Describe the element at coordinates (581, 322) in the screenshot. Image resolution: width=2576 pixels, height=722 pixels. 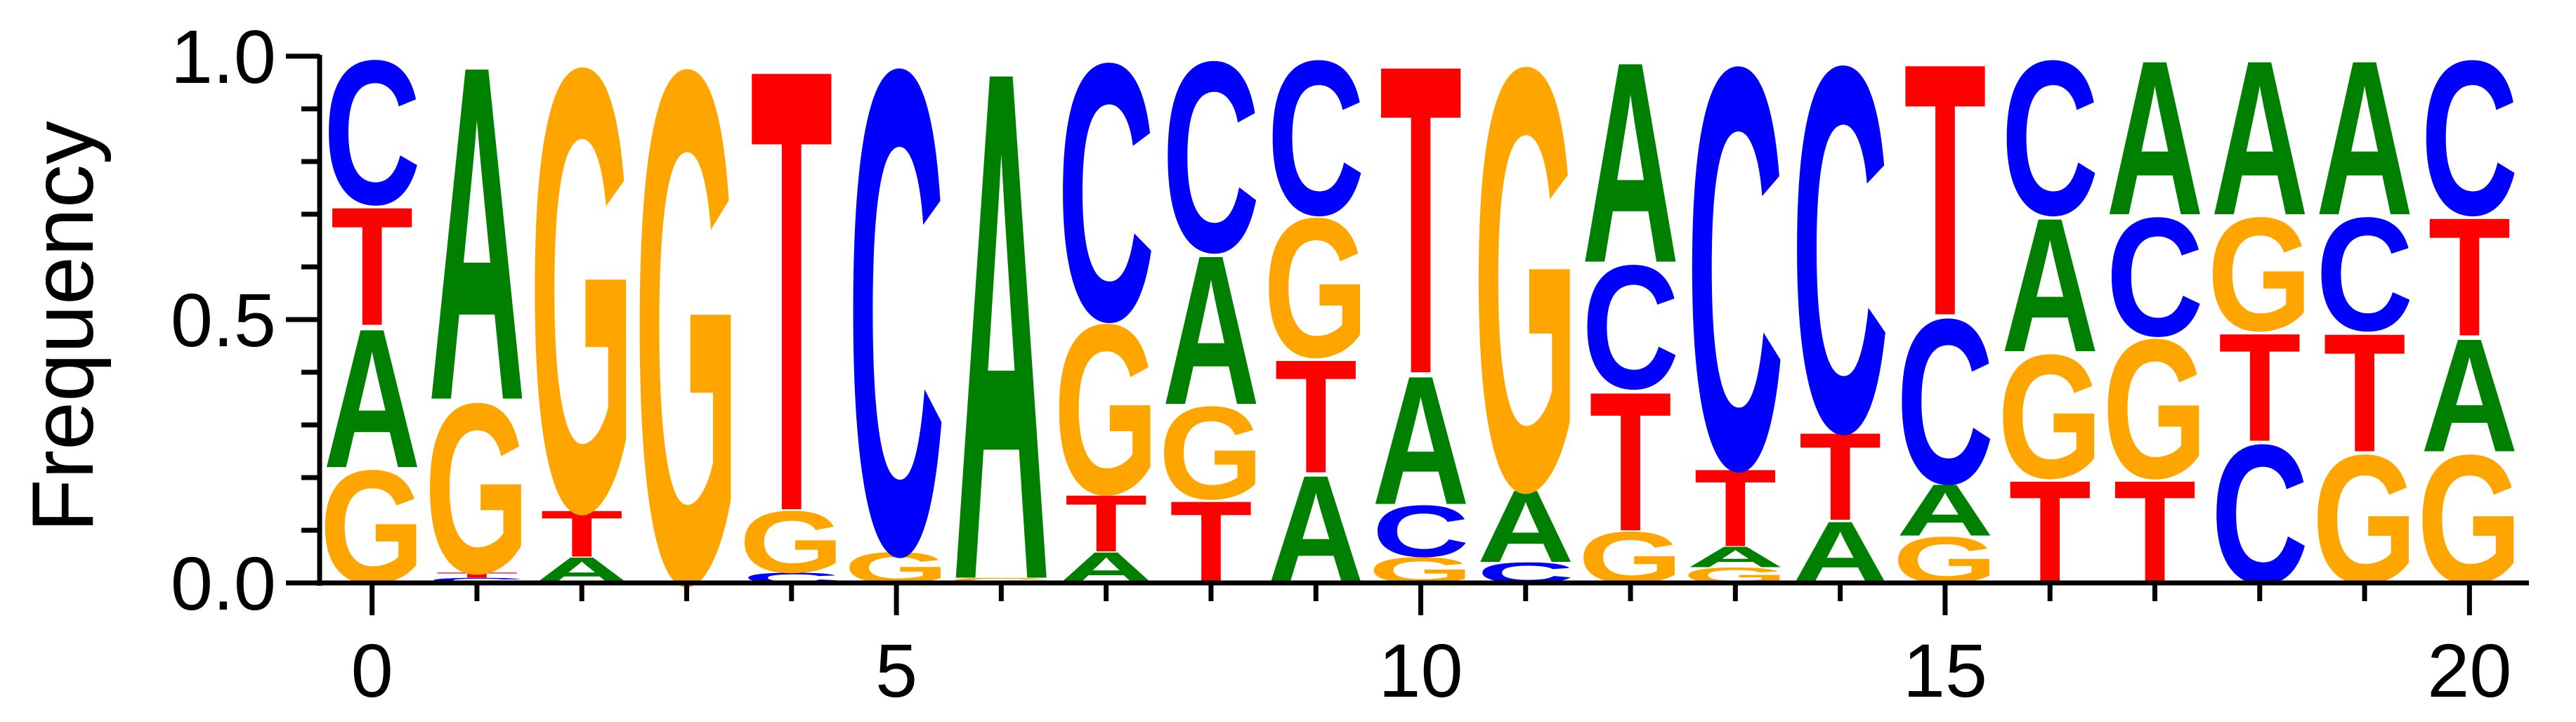
I see `logo-letter-G-pos-2: G` at that location.